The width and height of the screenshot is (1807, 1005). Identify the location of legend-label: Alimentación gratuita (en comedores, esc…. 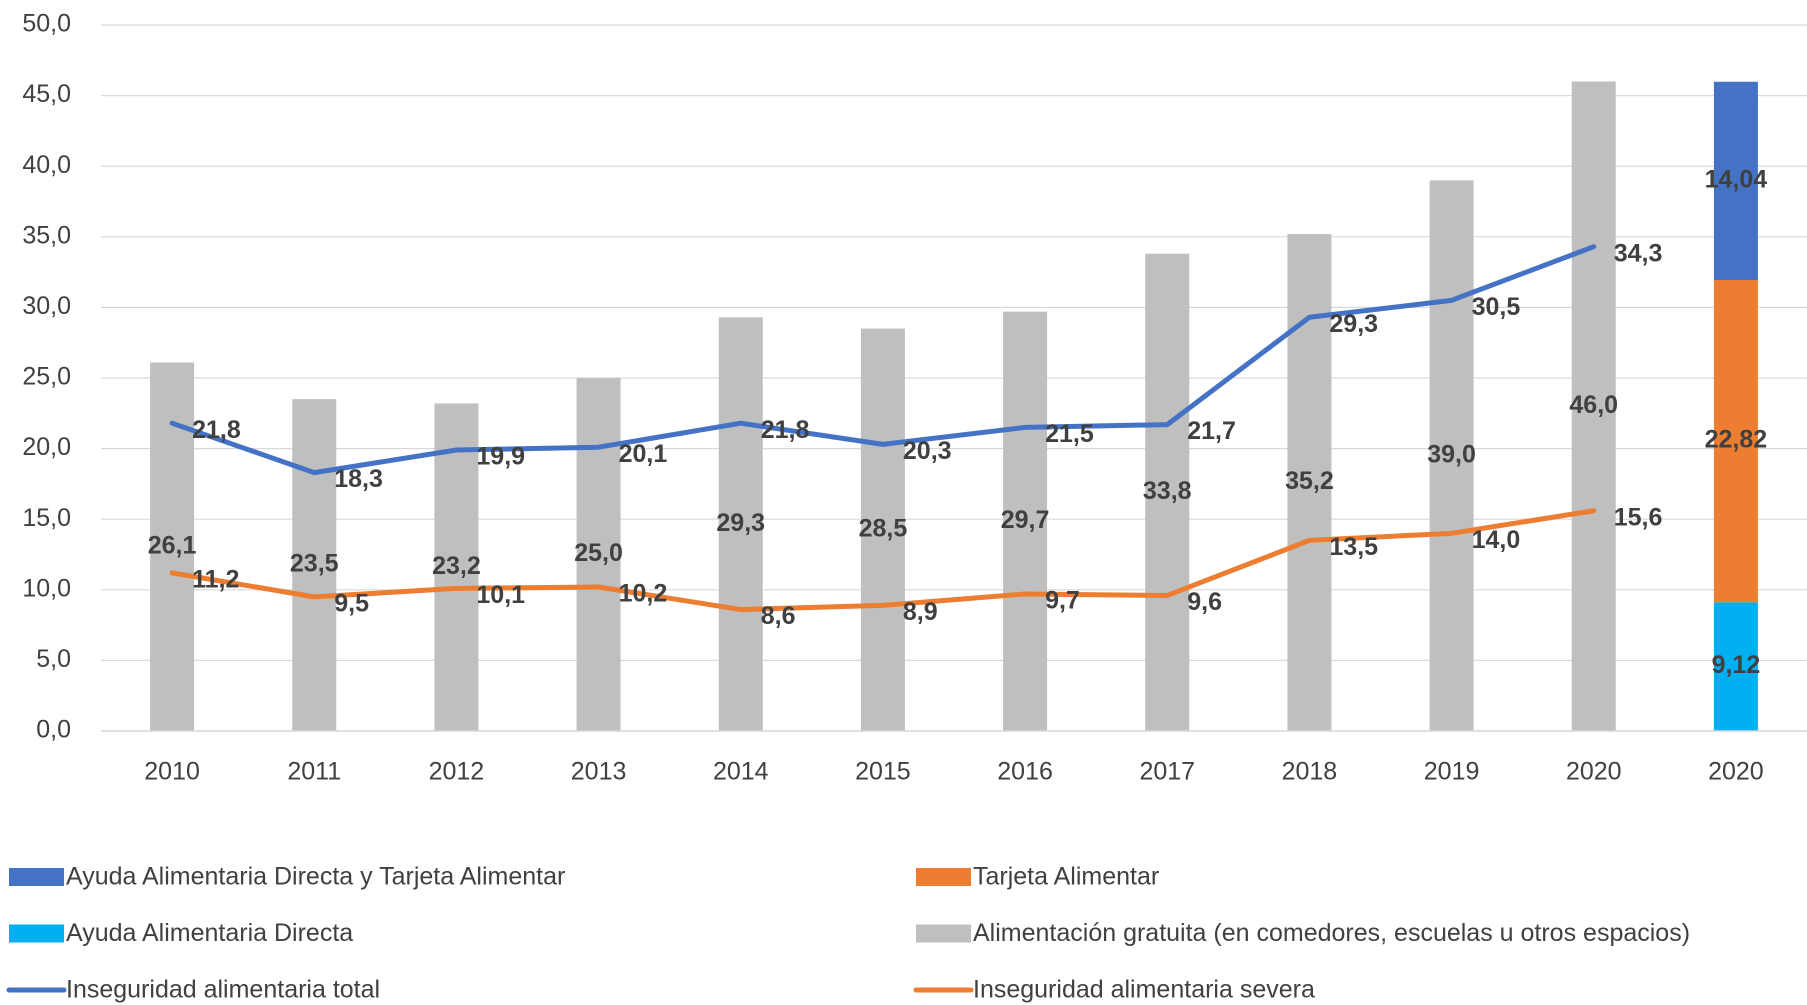
(1331, 933).